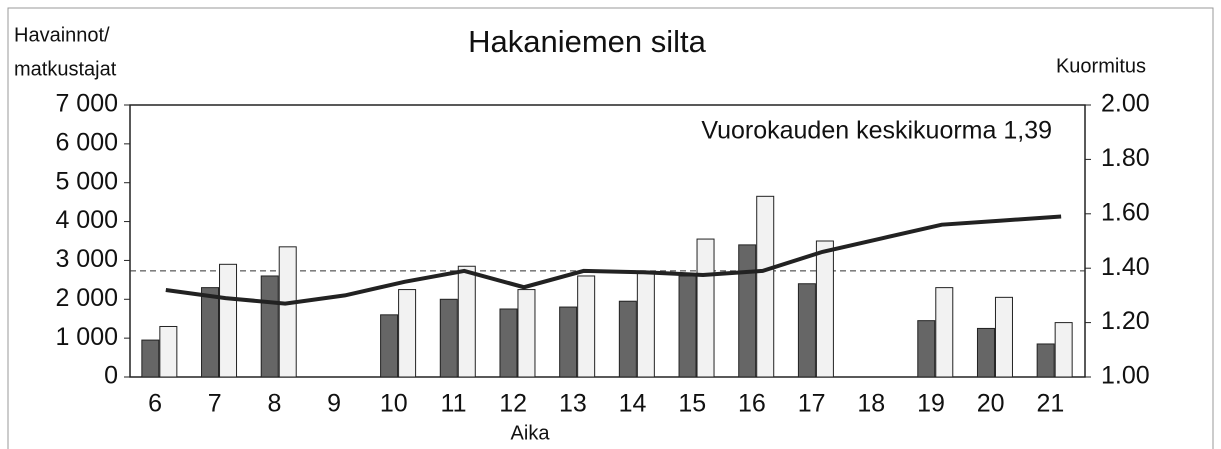  What do you see at coordinates (633, 404) in the screenshot?
I see `x-tick-label: 14` at bounding box center [633, 404].